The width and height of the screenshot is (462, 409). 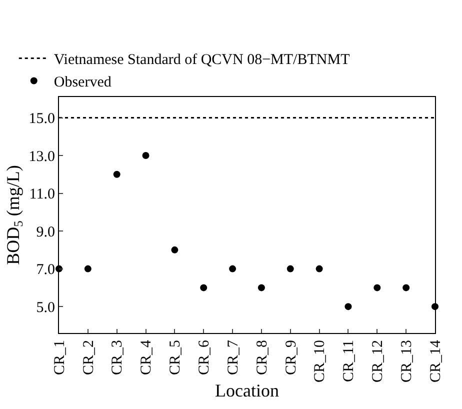 What do you see at coordinates (45, 232) in the screenshot?
I see `y-tick-label: 9.0` at bounding box center [45, 232].